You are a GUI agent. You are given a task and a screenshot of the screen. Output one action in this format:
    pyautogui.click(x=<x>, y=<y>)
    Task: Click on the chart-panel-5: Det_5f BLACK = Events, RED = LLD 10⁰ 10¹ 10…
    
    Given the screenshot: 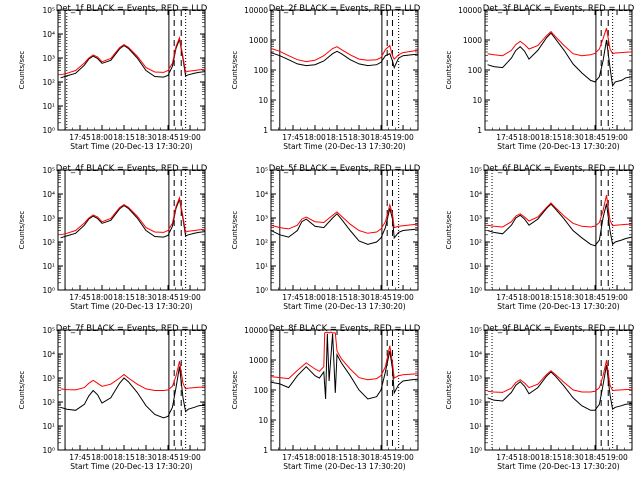 What is the action you would take?
    pyautogui.click(x=326, y=237)
    